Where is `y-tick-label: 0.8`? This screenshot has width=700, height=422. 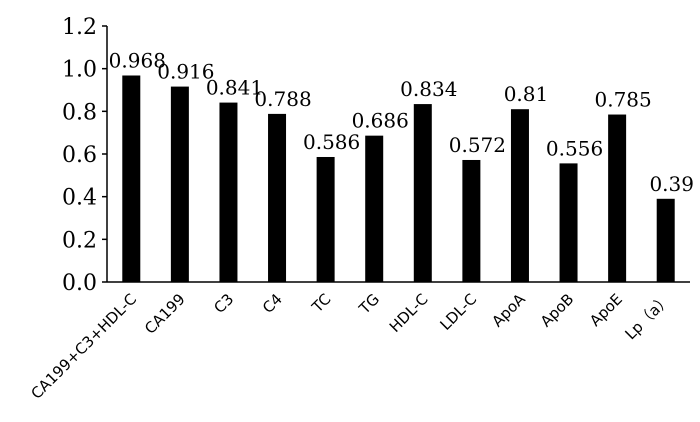
y-tick-label: 0.8 is located at coordinates (79, 112).